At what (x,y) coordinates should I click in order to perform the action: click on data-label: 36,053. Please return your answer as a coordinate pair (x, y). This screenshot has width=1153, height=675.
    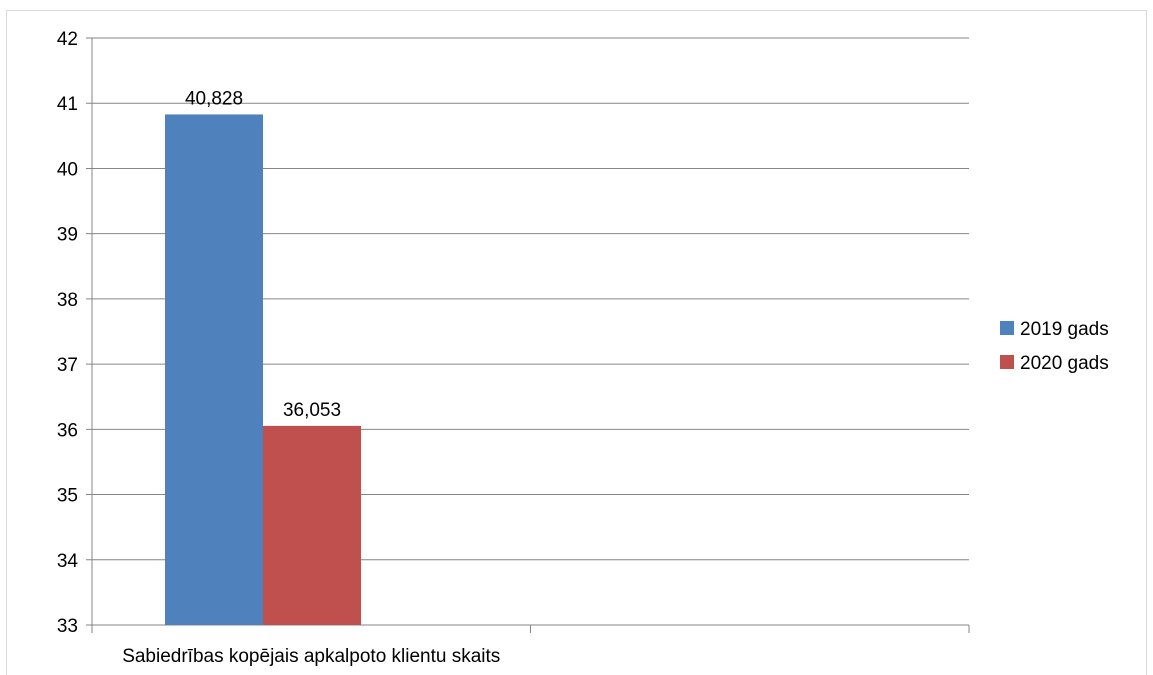
    Looking at the image, I should click on (312, 410).